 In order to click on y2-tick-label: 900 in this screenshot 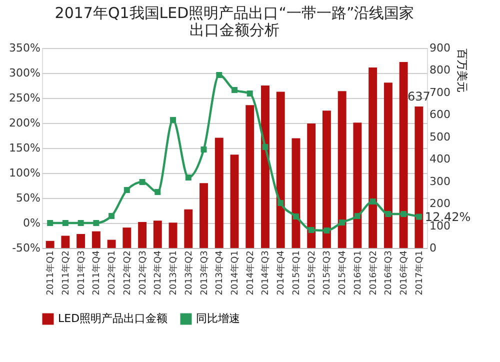, I will do `click(440, 48)`.